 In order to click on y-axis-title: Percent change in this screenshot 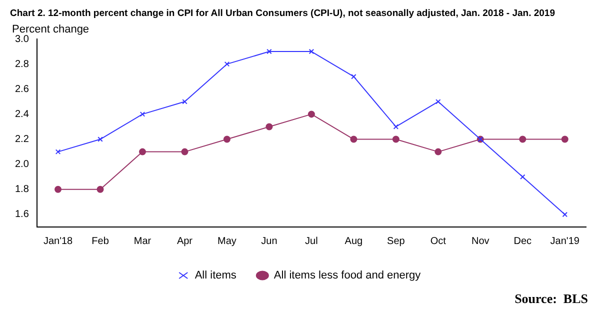, I will do `click(51, 30)`.